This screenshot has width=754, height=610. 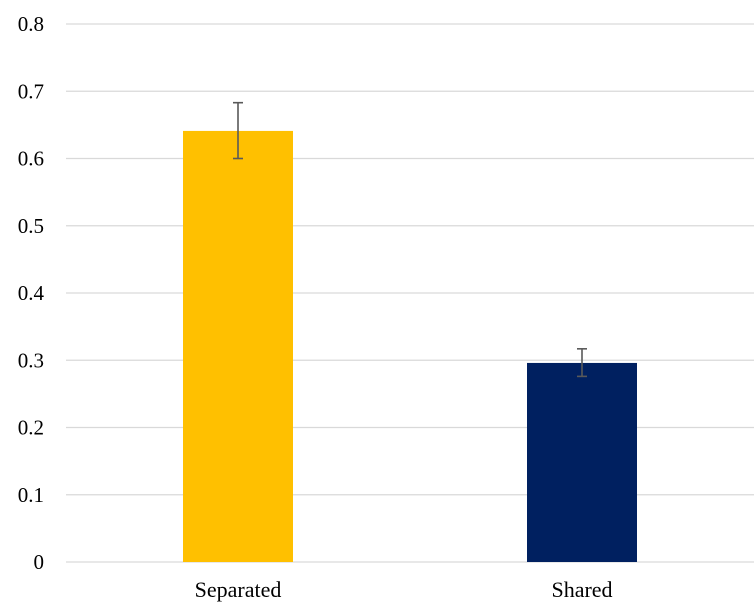 I want to click on error-bar-separated, so click(x=238, y=130).